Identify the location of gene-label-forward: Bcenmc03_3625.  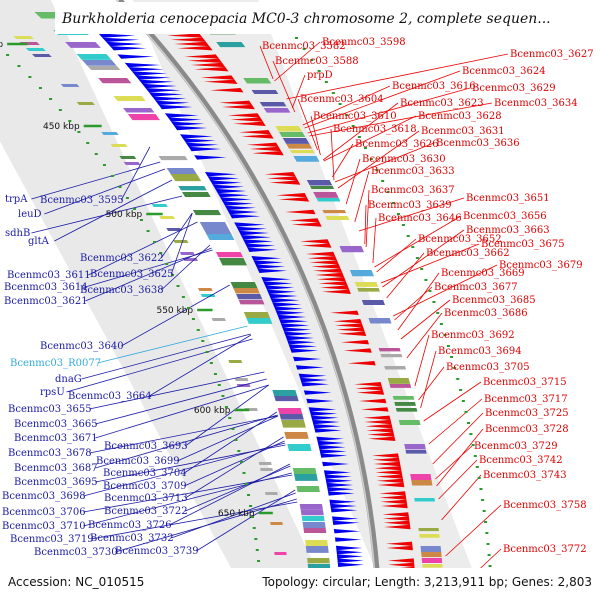
(132, 274).